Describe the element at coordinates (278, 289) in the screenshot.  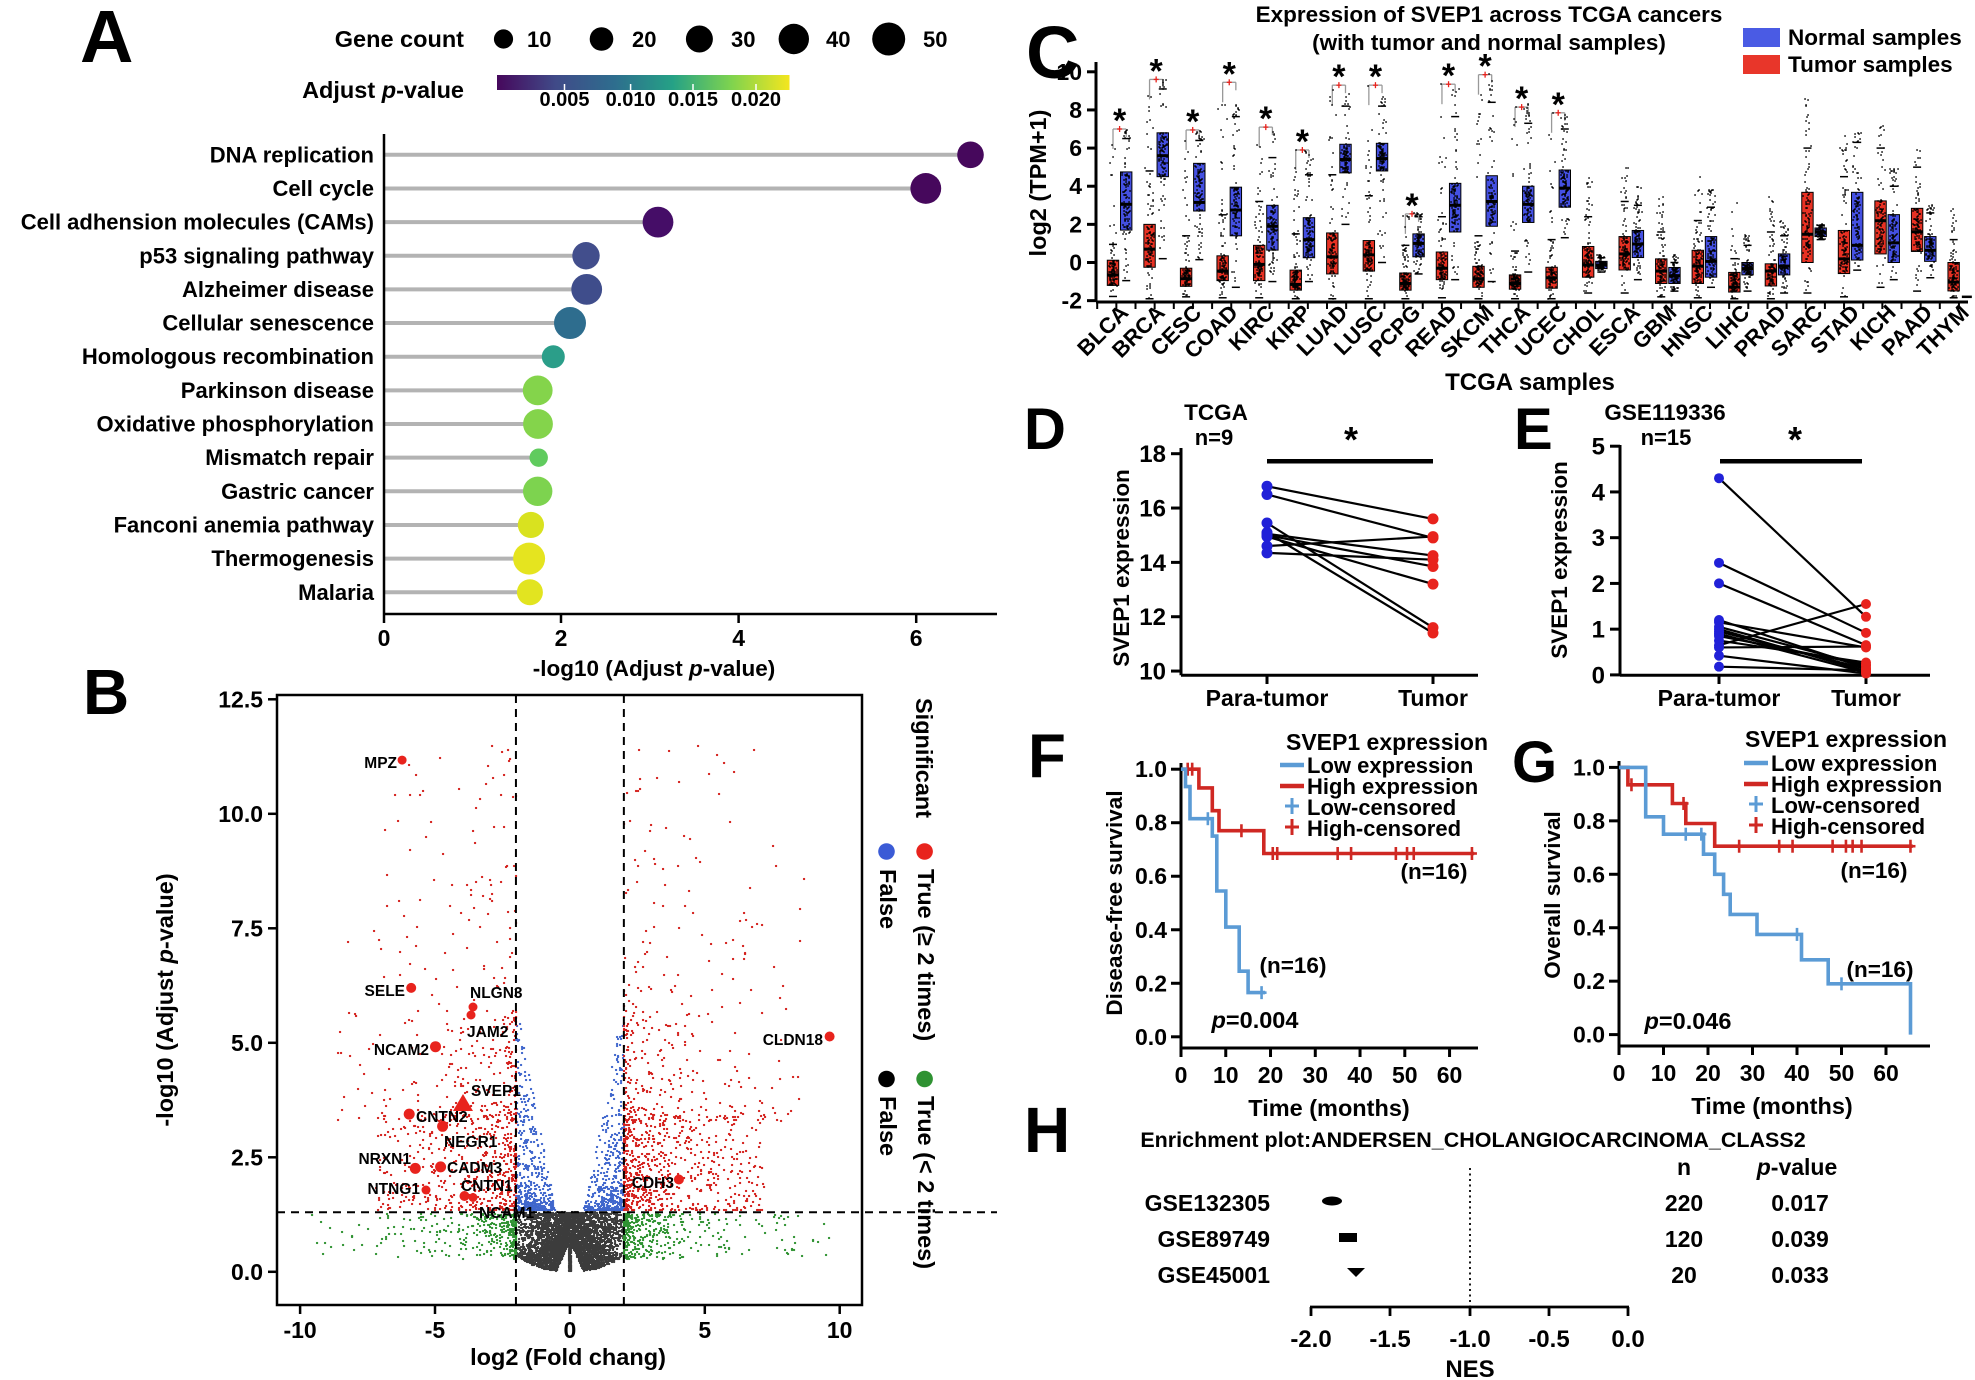
I see `svg-text: Alzheimer disease` at that location.